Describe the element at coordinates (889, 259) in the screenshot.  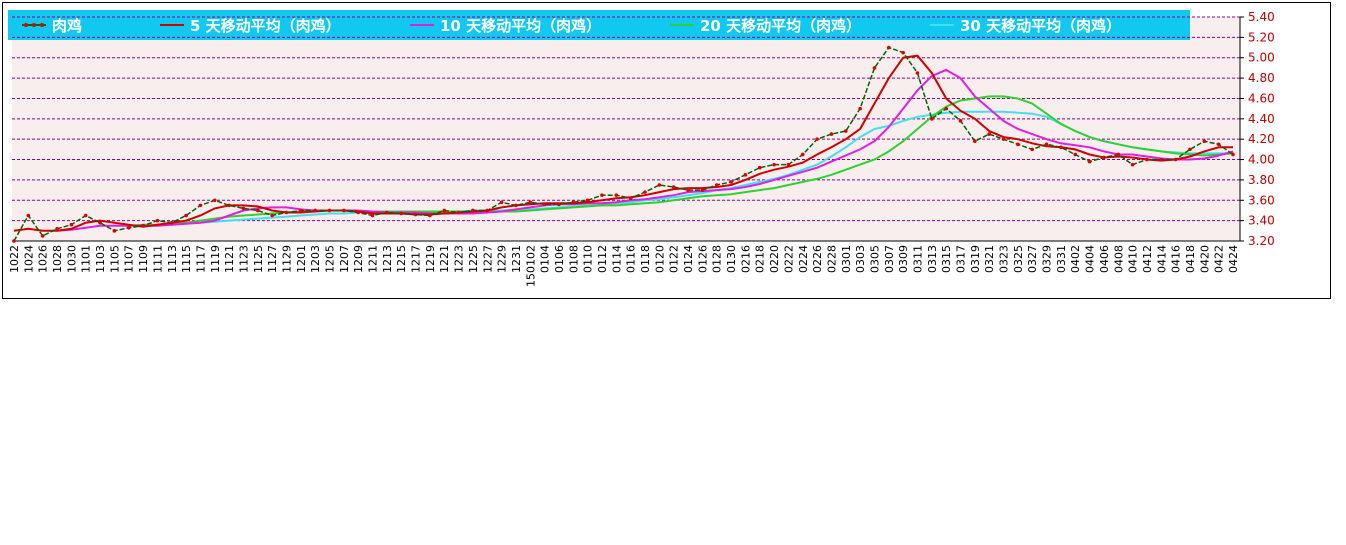
I see `x-tick-label: 0307` at that location.